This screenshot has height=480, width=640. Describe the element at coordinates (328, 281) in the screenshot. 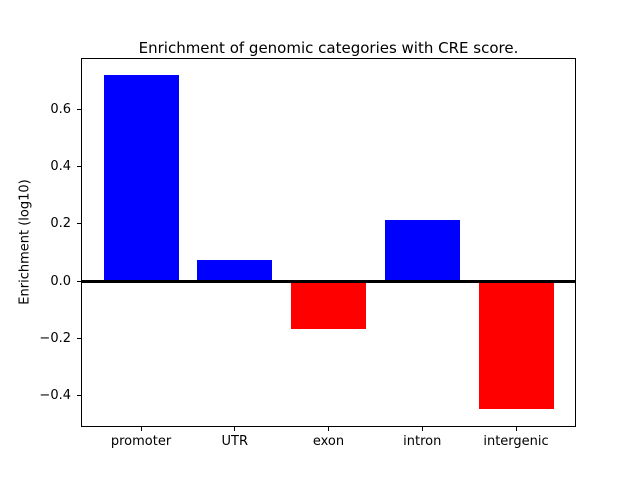

I see `zero-line` at that location.